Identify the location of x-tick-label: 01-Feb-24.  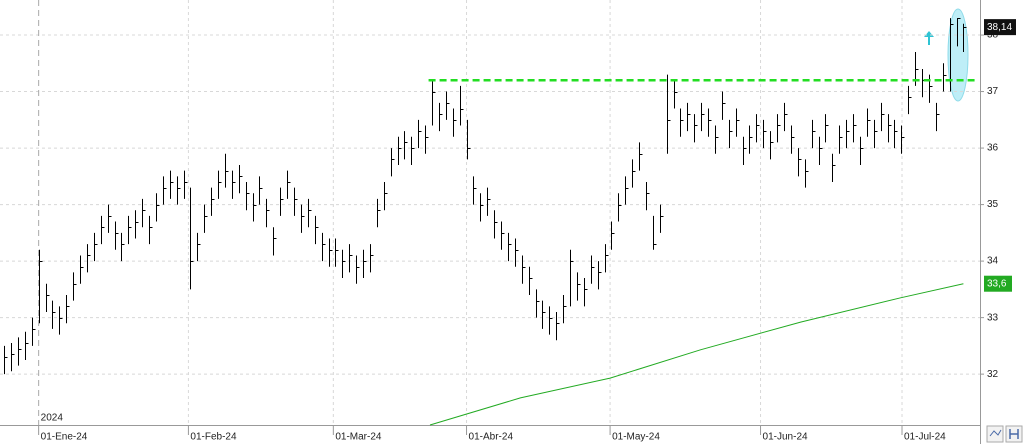
(213, 437).